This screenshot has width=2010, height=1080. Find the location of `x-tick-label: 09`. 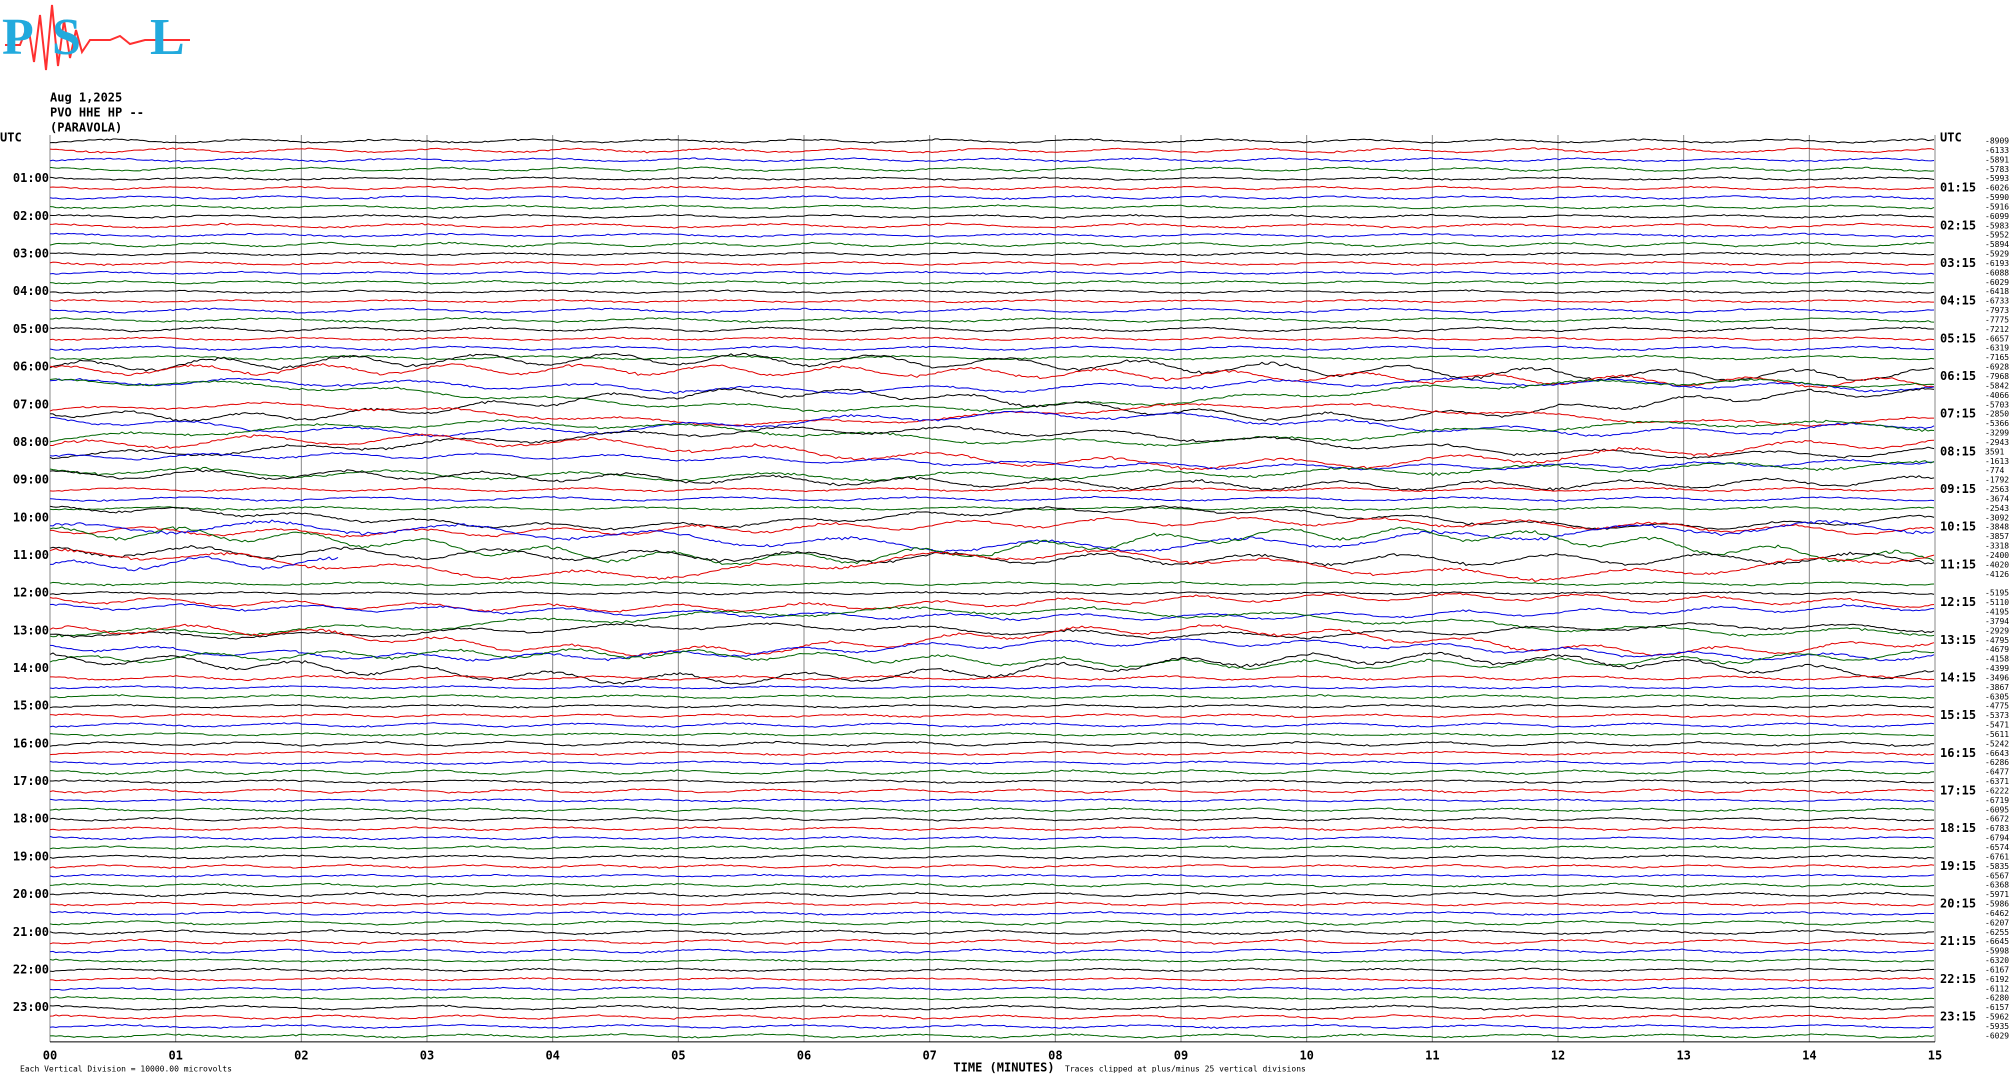

x-tick-label: 09 is located at coordinates (1181, 1055).